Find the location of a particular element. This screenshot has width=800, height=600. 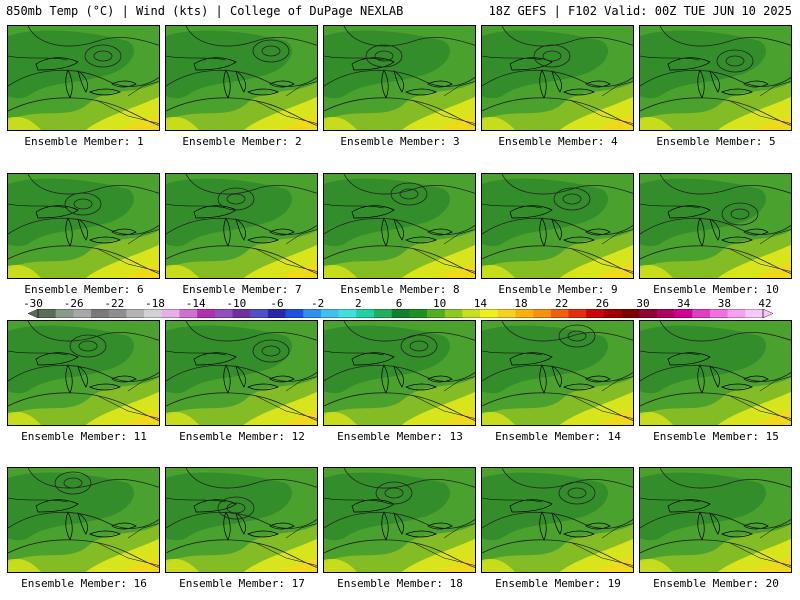

colorbar-tick-label: -30 is located at coordinates (33, 303).